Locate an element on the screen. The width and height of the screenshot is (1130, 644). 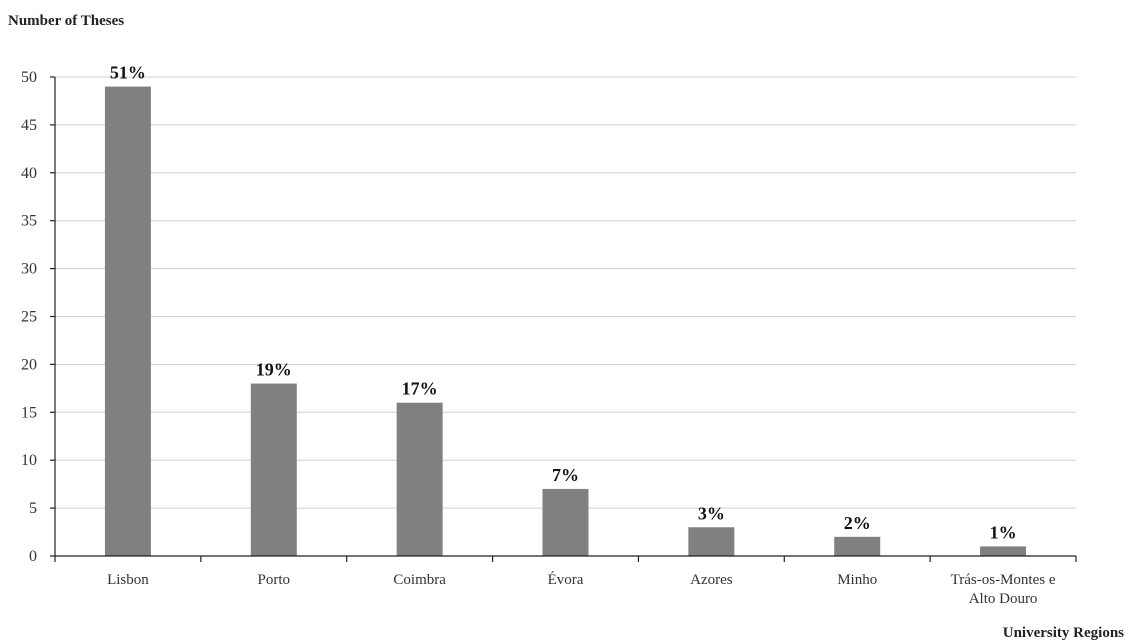
y-tick-label: 15 is located at coordinates (29, 412).